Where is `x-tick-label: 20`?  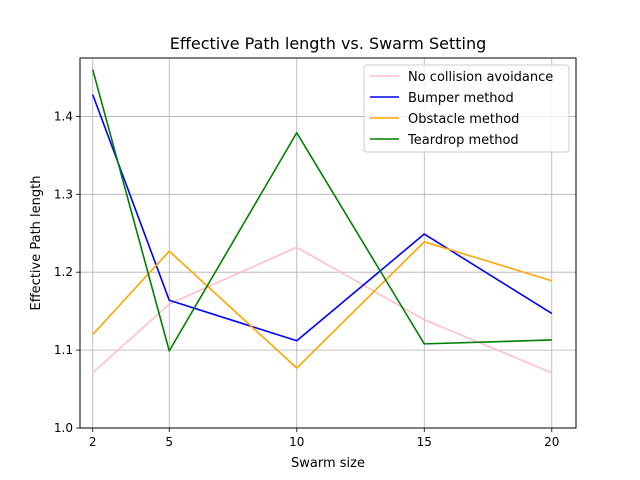 x-tick-label: 20 is located at coordinates (551, 442).